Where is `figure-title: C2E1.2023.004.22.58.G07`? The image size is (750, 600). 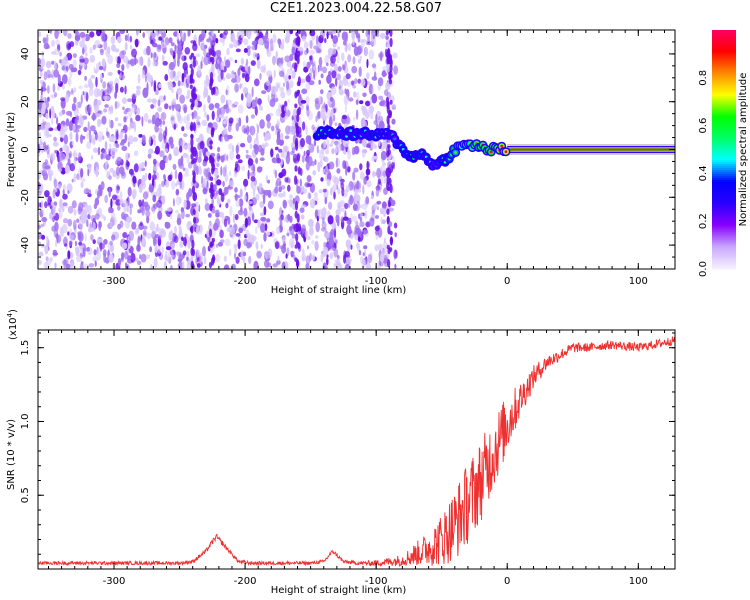 figure-title: C2E1.2023.004.22.58.G07 is located at coordinates (356, 8).